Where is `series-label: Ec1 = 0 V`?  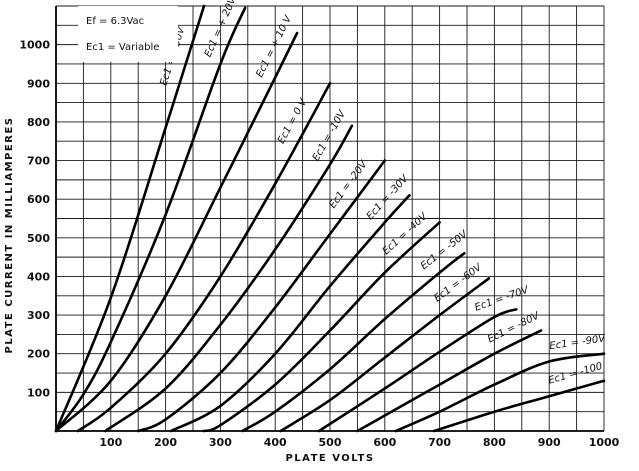 series-label: Ec1 = 0 V is located at coordinates (293, 121).